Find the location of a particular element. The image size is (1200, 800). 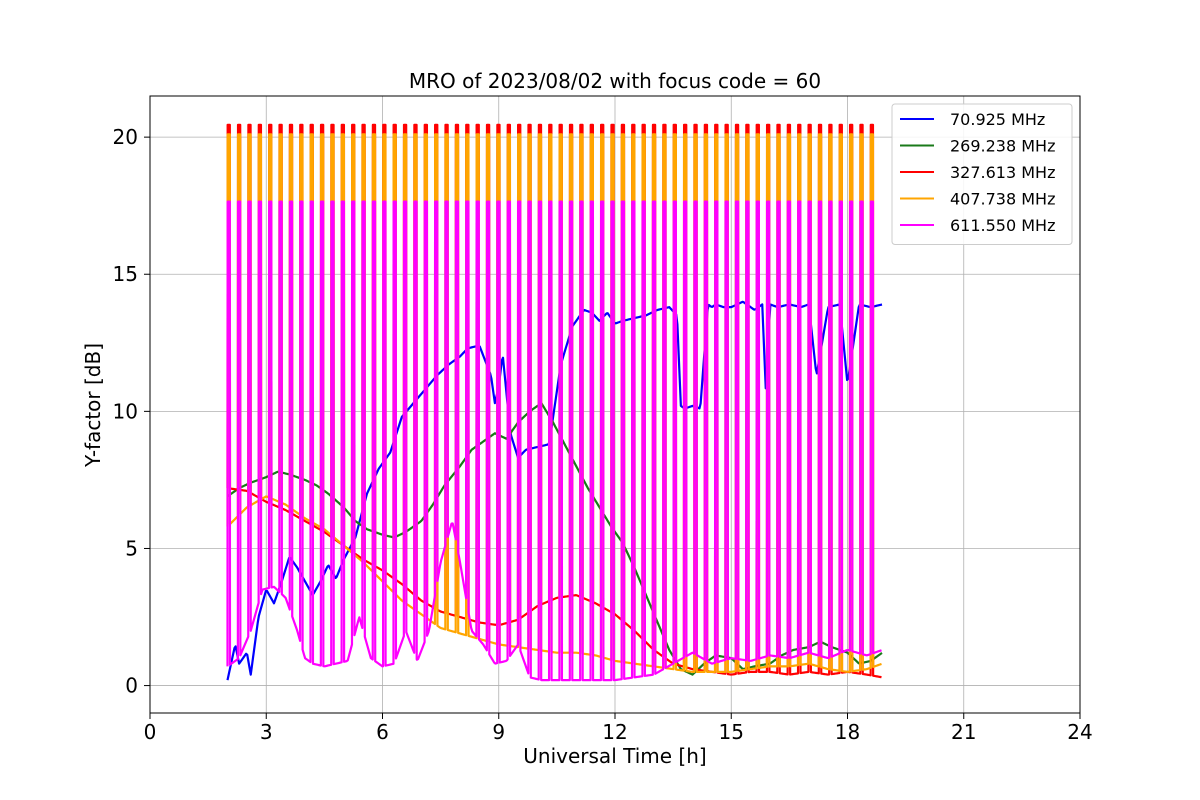

x-axis-label: Universal Time [h] is located at coordinates (614, 756).